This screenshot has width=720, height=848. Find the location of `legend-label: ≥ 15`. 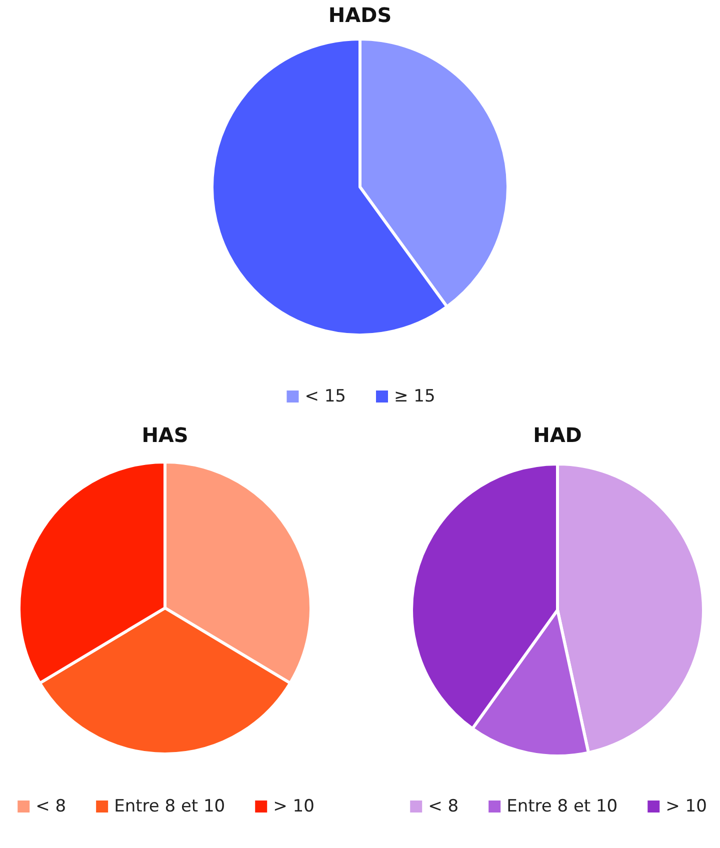

legend-label: ≥ 15 is located at coordinates (415, 396).